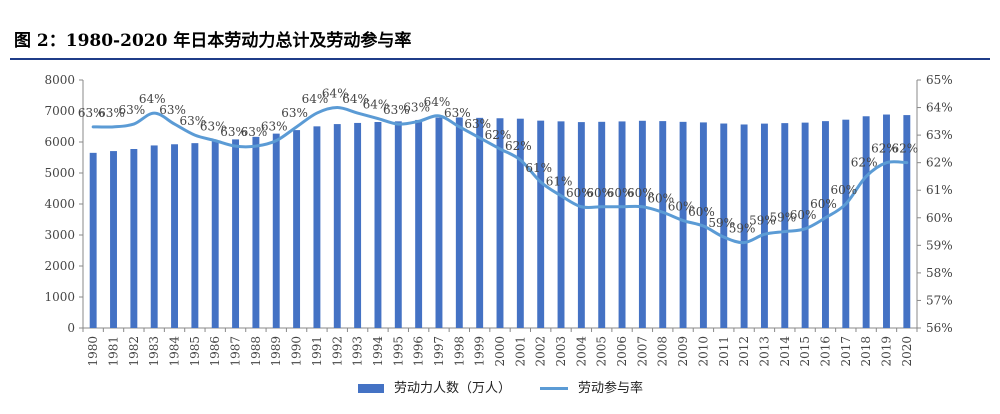 This screenshot has height=414, width=1000. What do you see at coordinates (764, 351) in the screenshot?
I see `x-axis-tick-label: 2013` at bounding box center [764, 351].